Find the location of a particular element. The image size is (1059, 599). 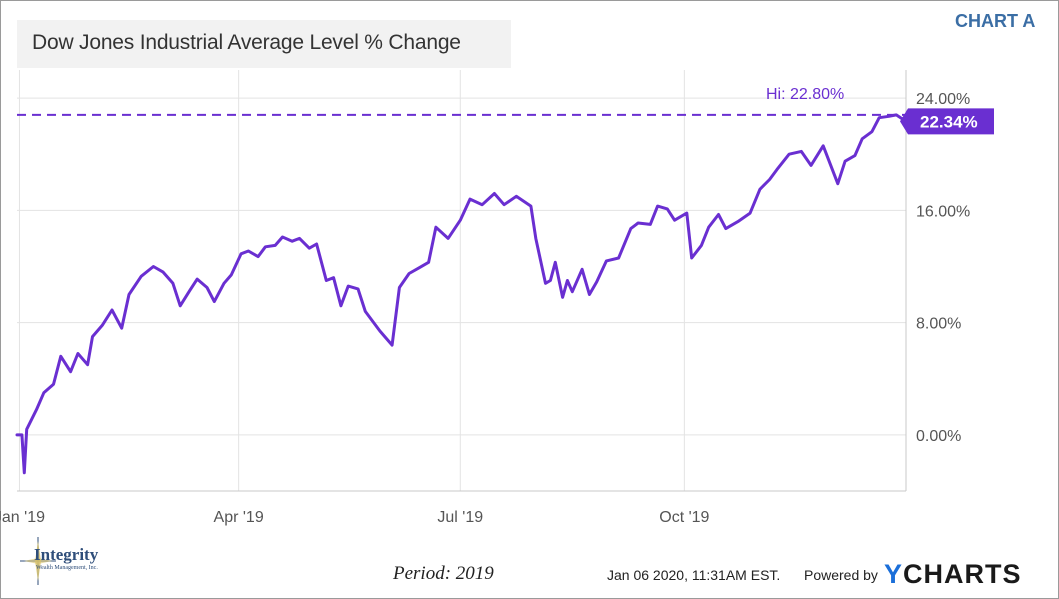

x-tick-label: Jan '19 is located at coordinates (22, 517).